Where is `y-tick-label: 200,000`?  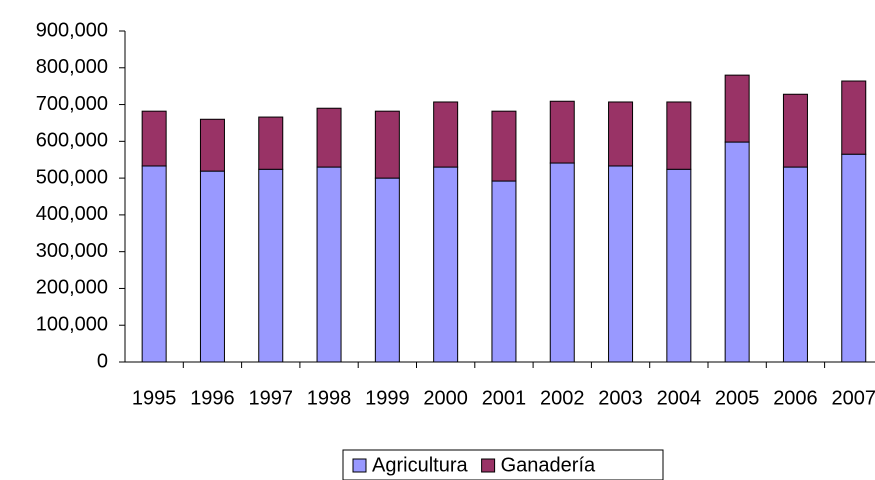 y-tick-label: 200,000 is located at coordinates (72, 288).